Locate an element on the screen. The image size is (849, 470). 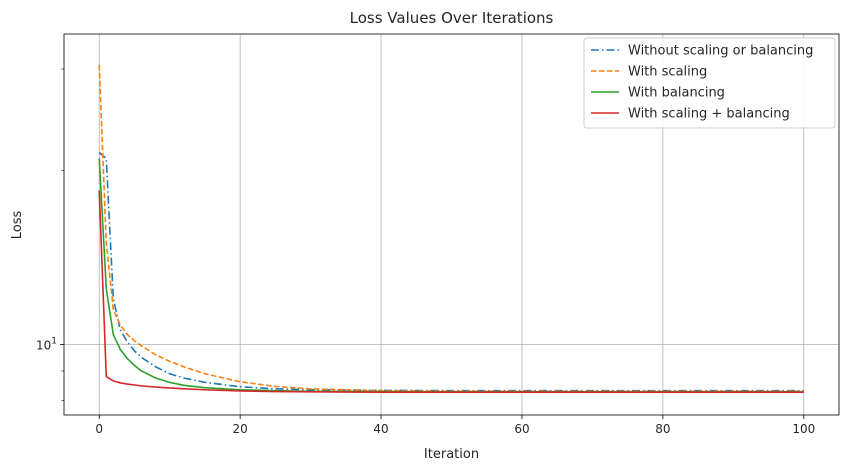
legend-box is located at coordinates (709, 83).